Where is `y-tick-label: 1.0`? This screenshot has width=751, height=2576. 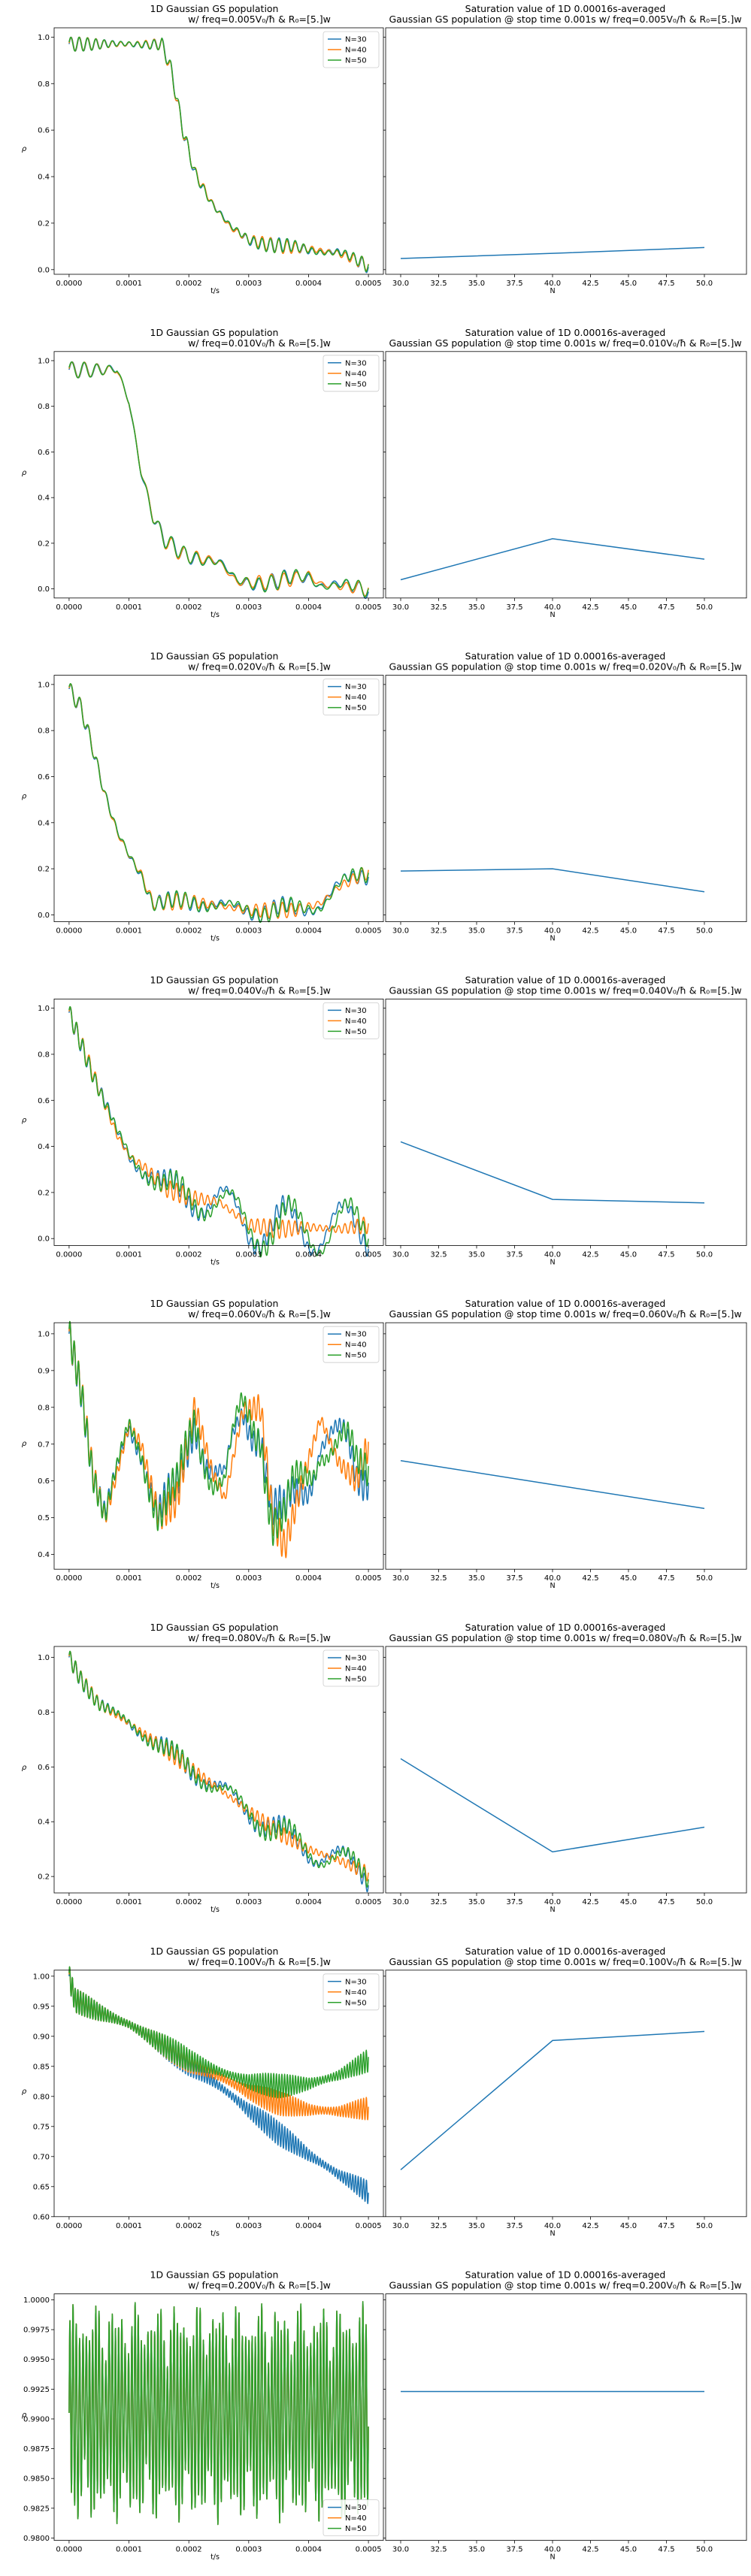
y-tick-label: 1.0 is located at coordinates (44, 361).